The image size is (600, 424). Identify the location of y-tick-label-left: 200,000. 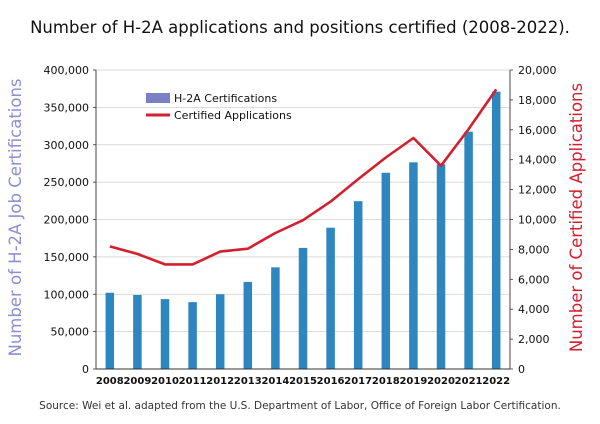
(67, 220).